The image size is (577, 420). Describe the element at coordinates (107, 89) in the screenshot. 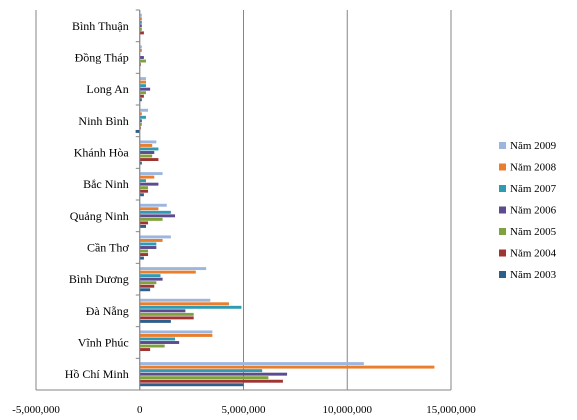

I see `category-label: Long An` at that location.